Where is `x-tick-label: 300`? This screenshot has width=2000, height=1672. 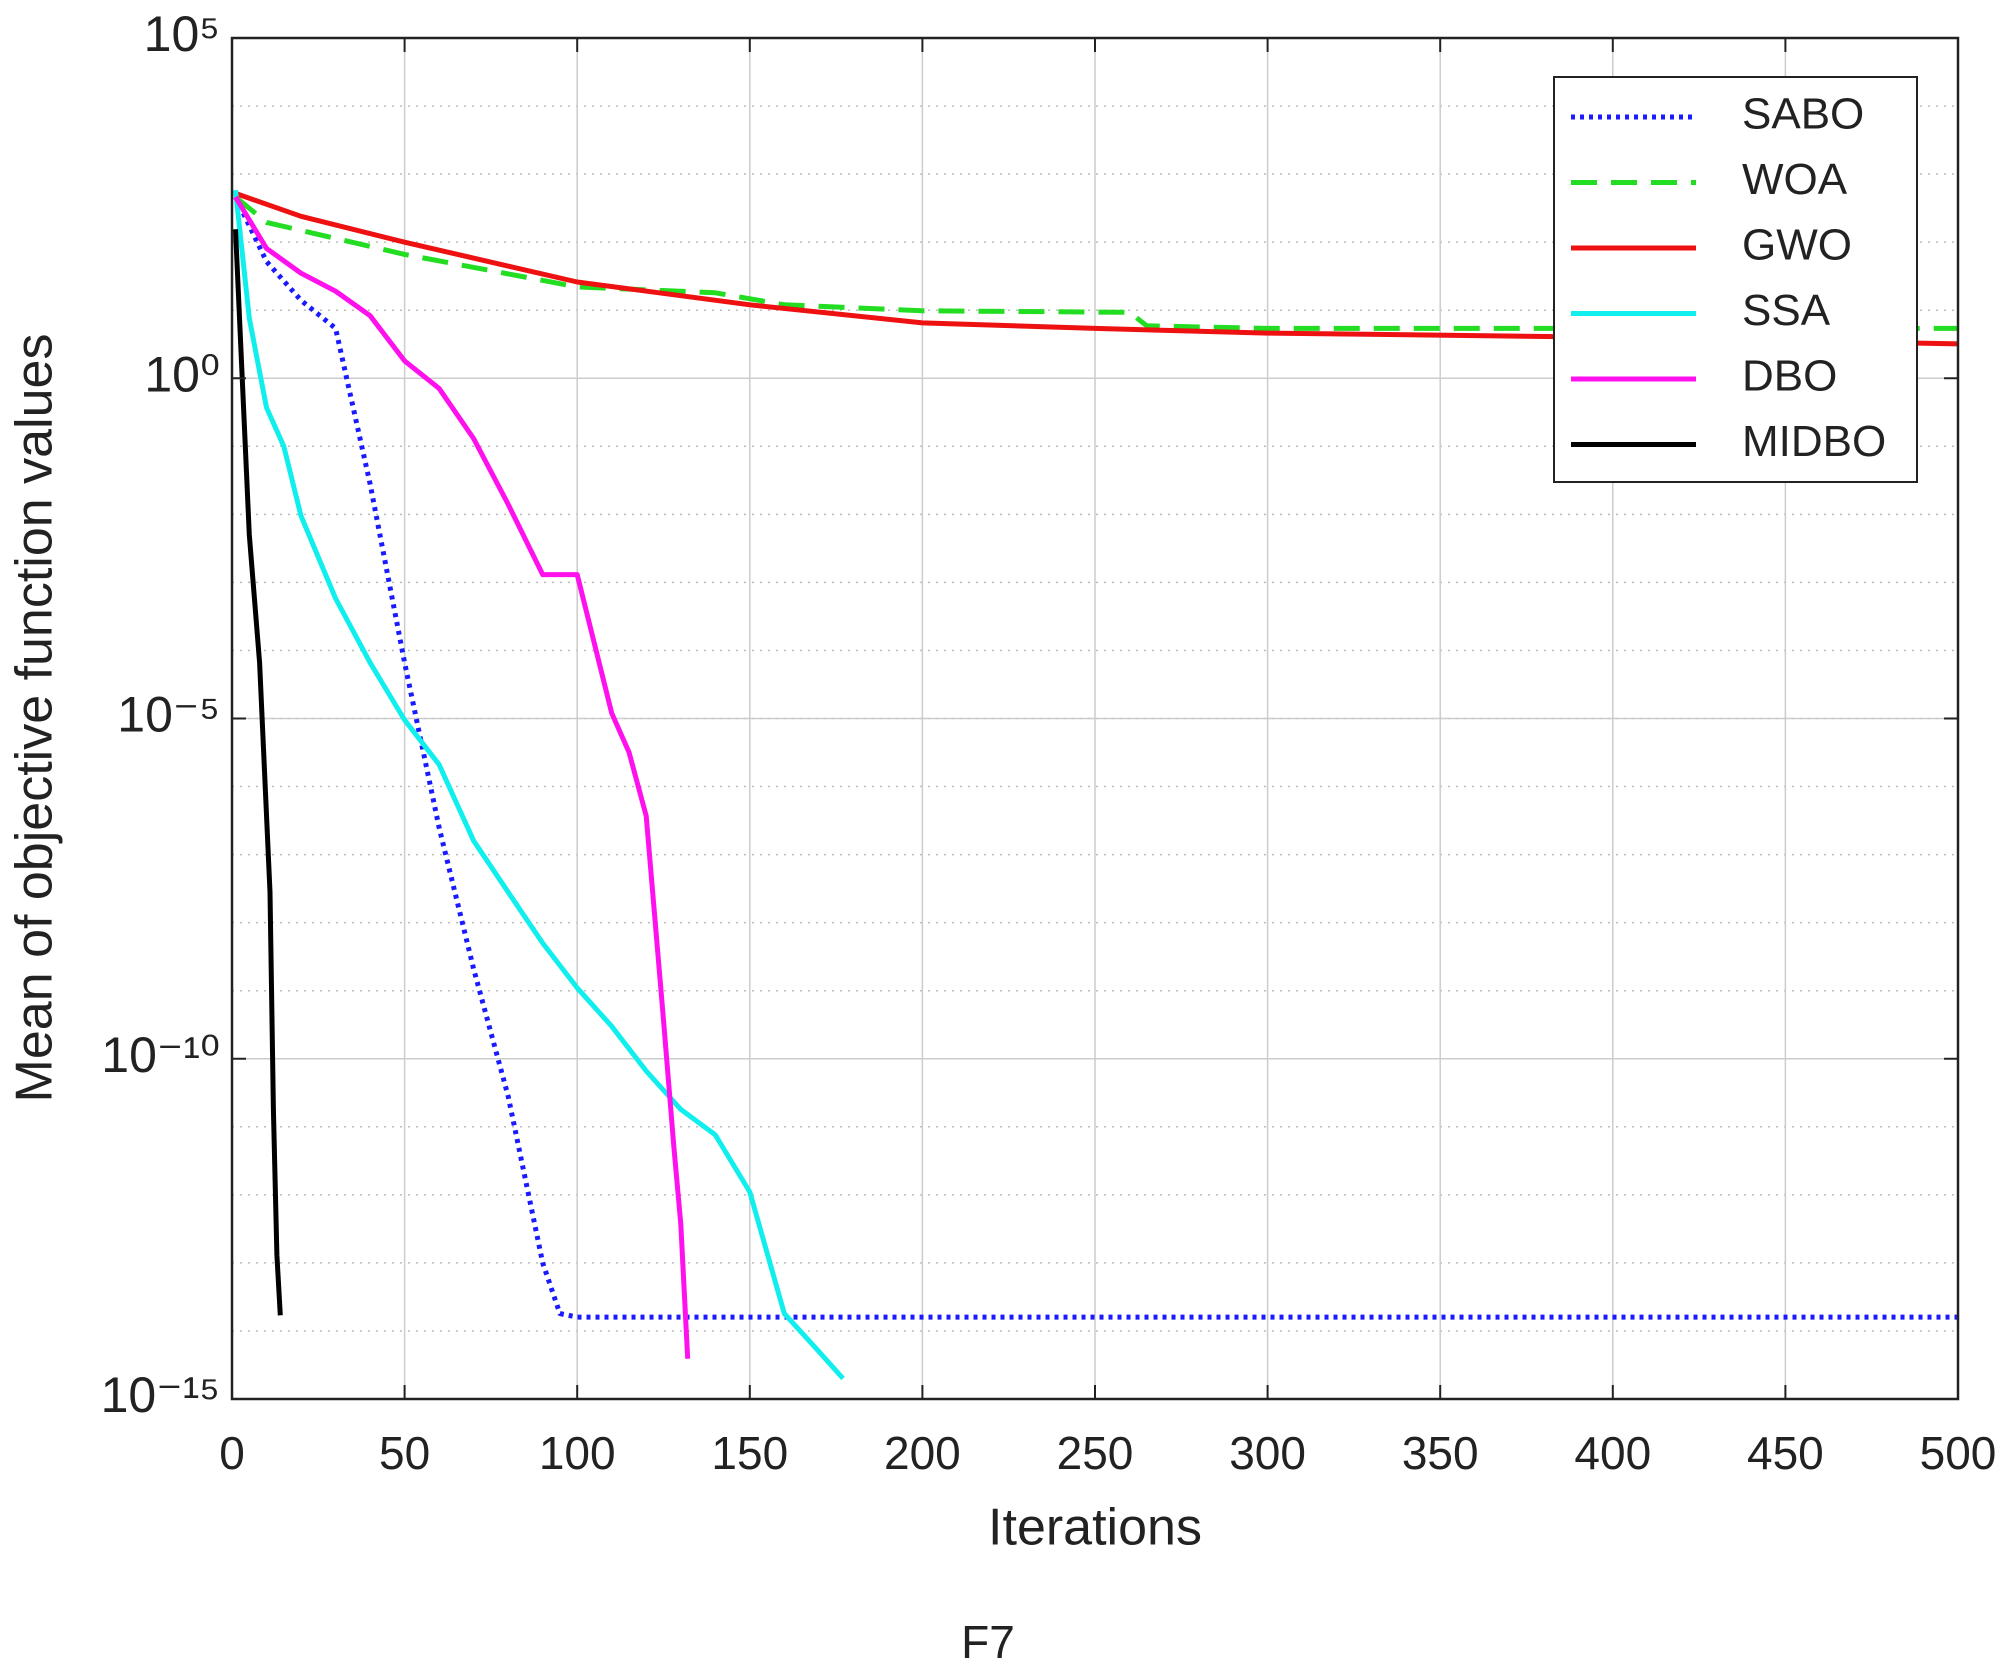 x-tick-label: 300 is located at coordinates (1267, 1453).